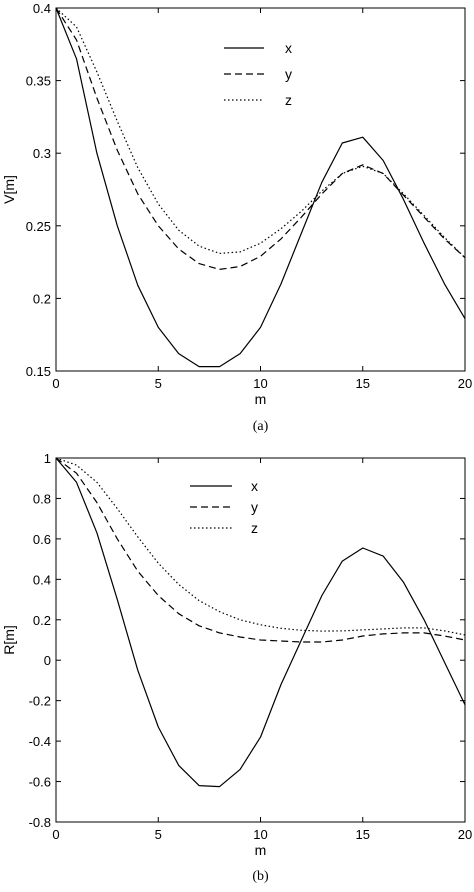  What do you see at coordinates (261, 426) in the screenshot?
I see `chart-caption: (a)` at bounding box center [261, 426].